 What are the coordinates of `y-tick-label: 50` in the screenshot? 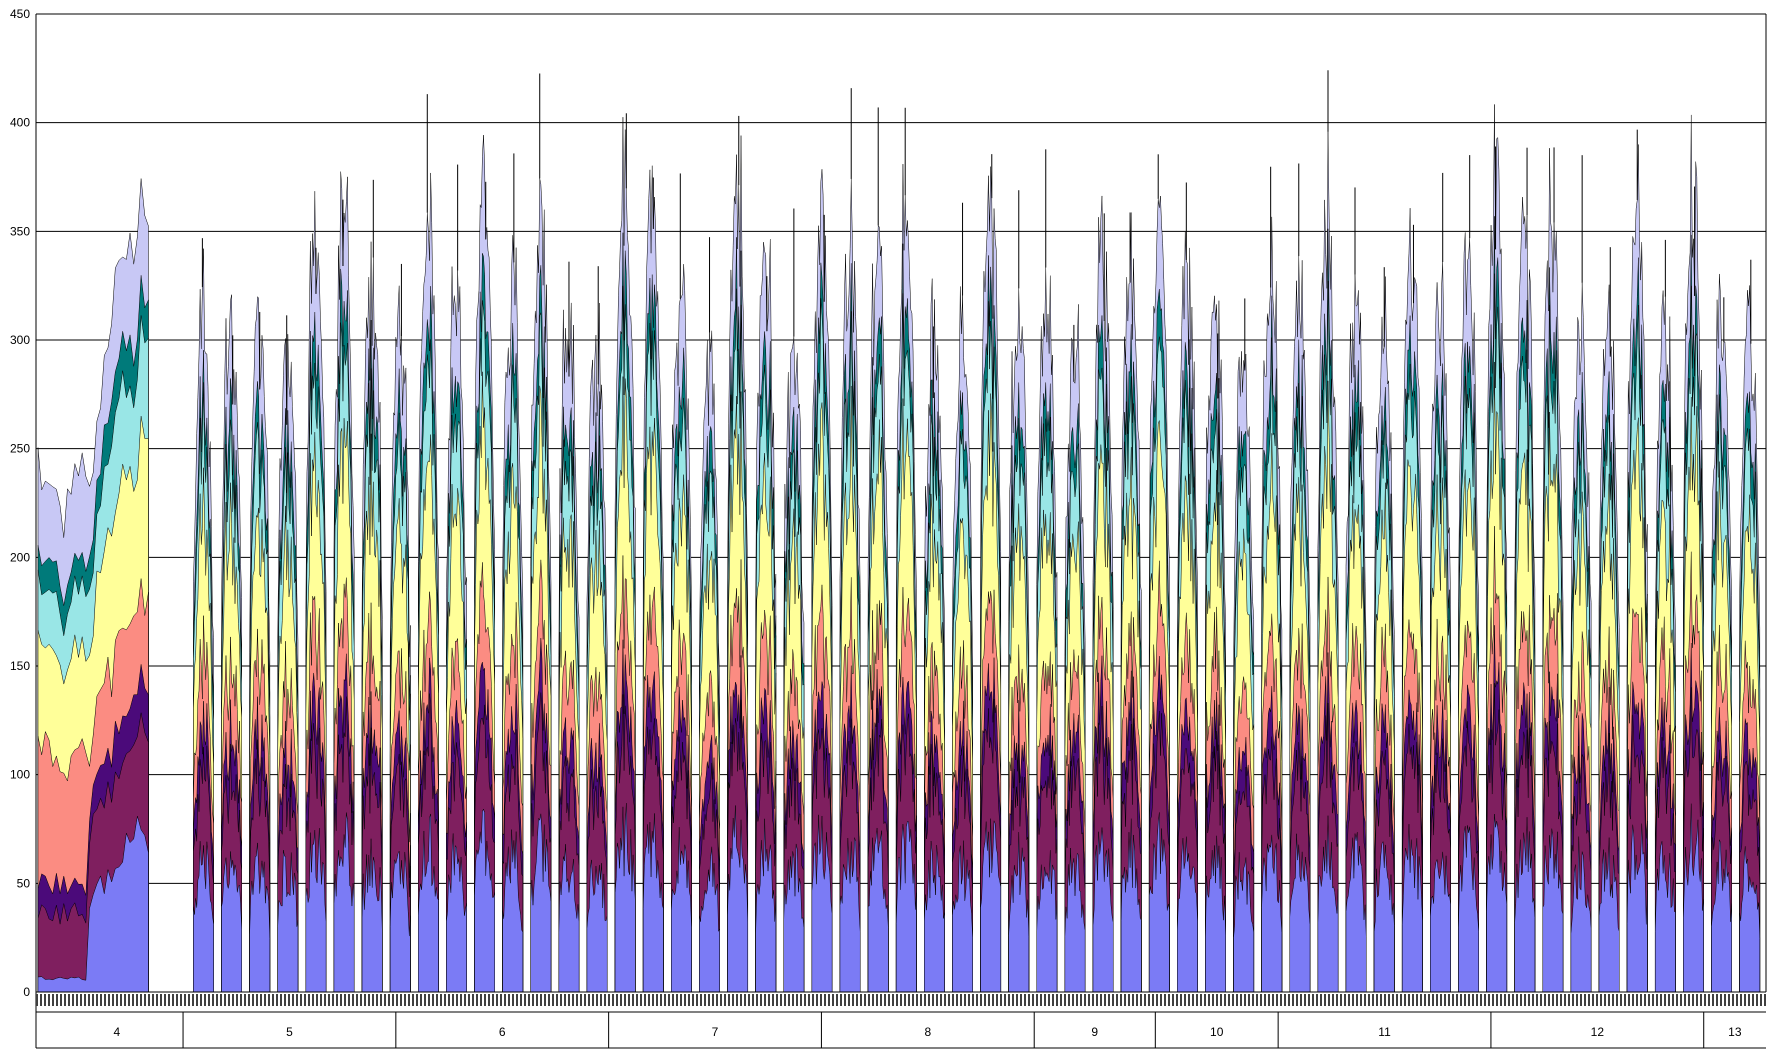 It's located at (24, 883).